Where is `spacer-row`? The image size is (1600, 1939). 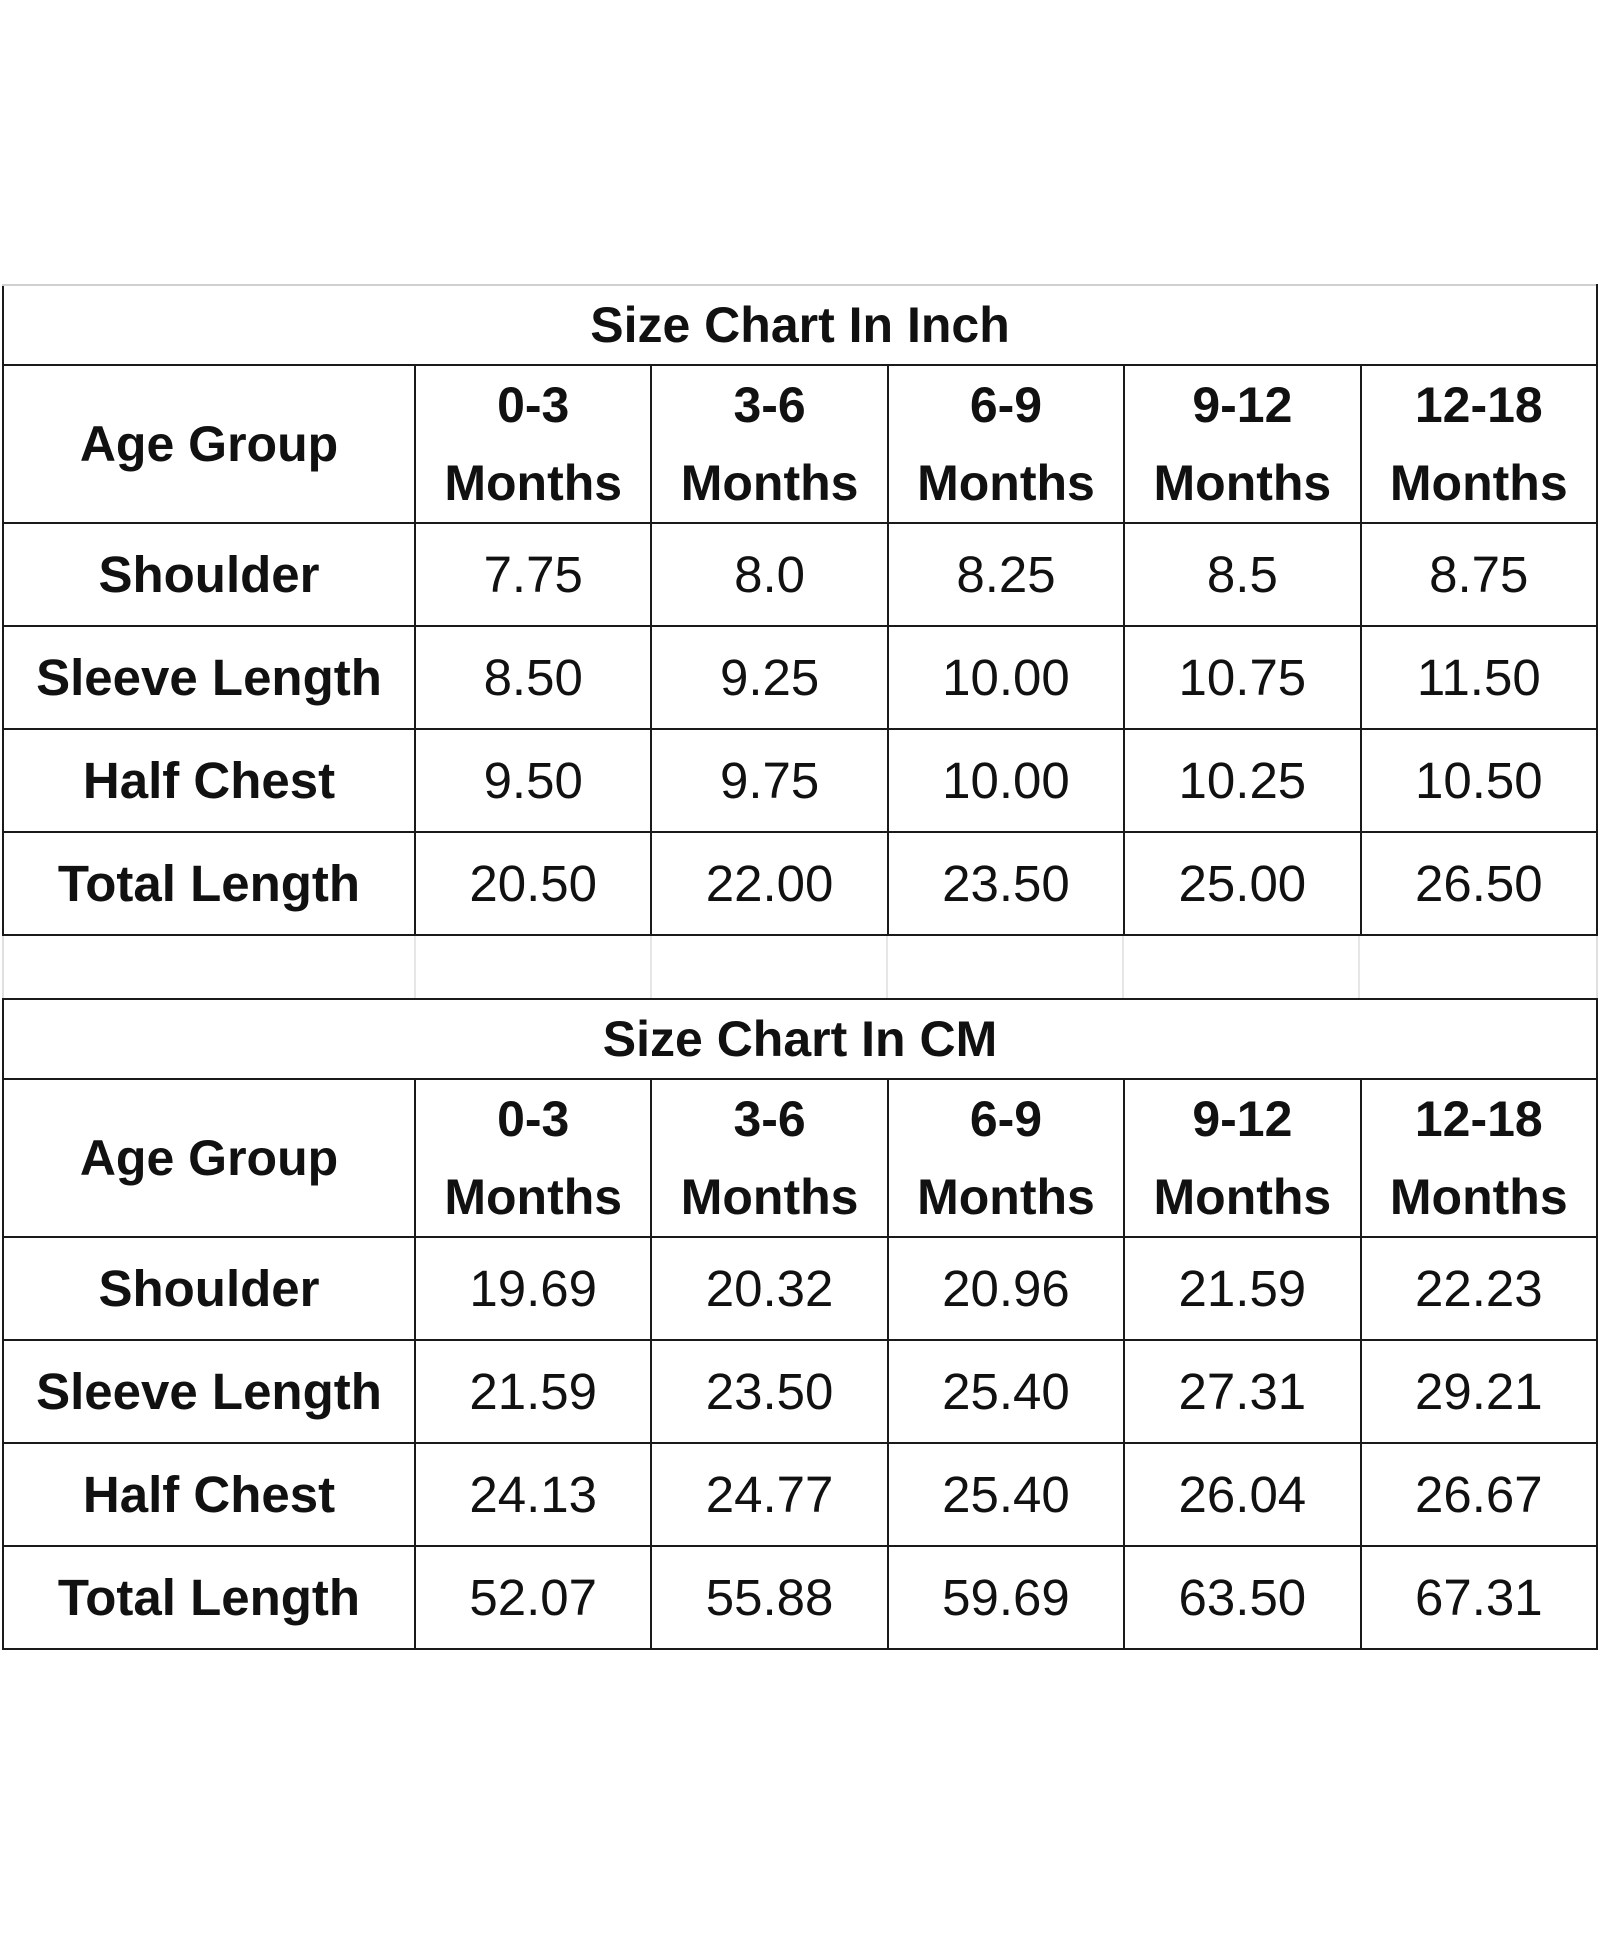 spacer-row is located at coordinates (800, 967).